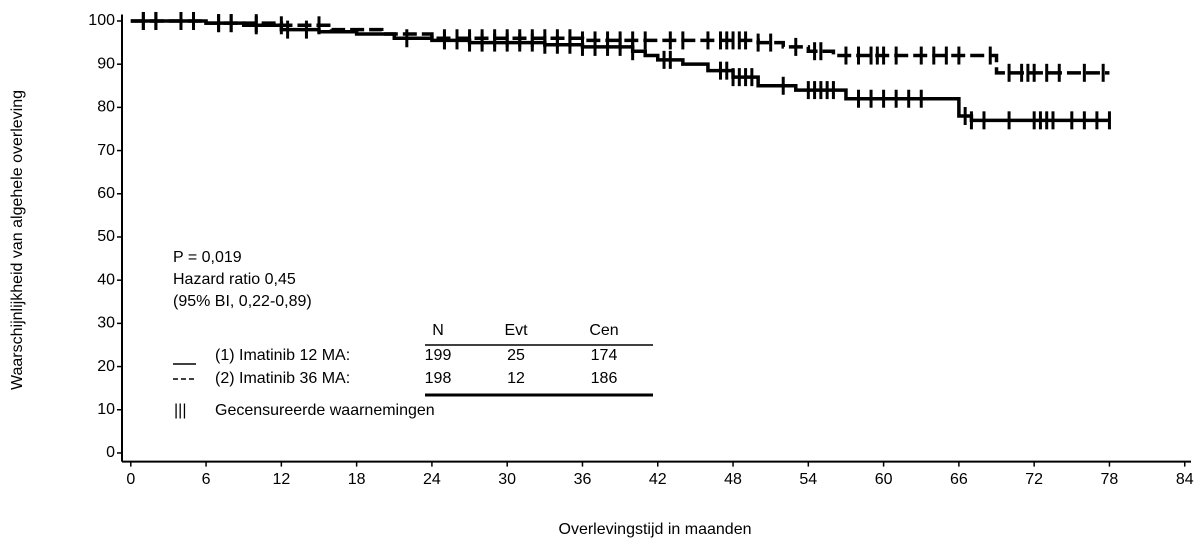  Describe the element at coordinates (432, 479) in the screenshot. I see `x-tick-label: 24` at that location.